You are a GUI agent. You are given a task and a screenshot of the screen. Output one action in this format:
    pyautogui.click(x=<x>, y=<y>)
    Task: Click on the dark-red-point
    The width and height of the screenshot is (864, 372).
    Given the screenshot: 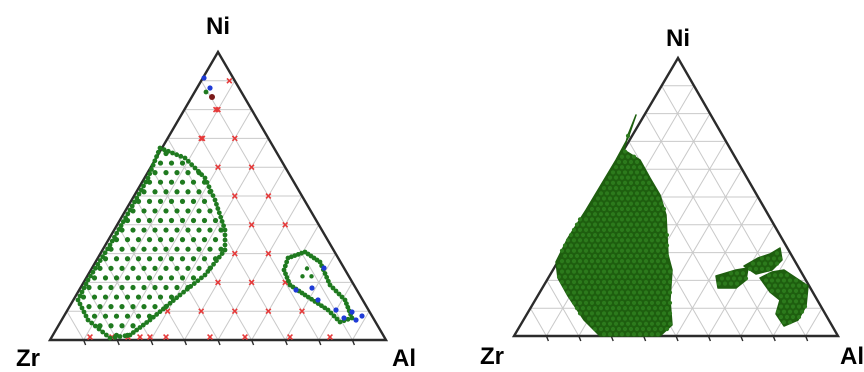 What is the action you would take?
    pyautogui.click(x=212, y=97)
    